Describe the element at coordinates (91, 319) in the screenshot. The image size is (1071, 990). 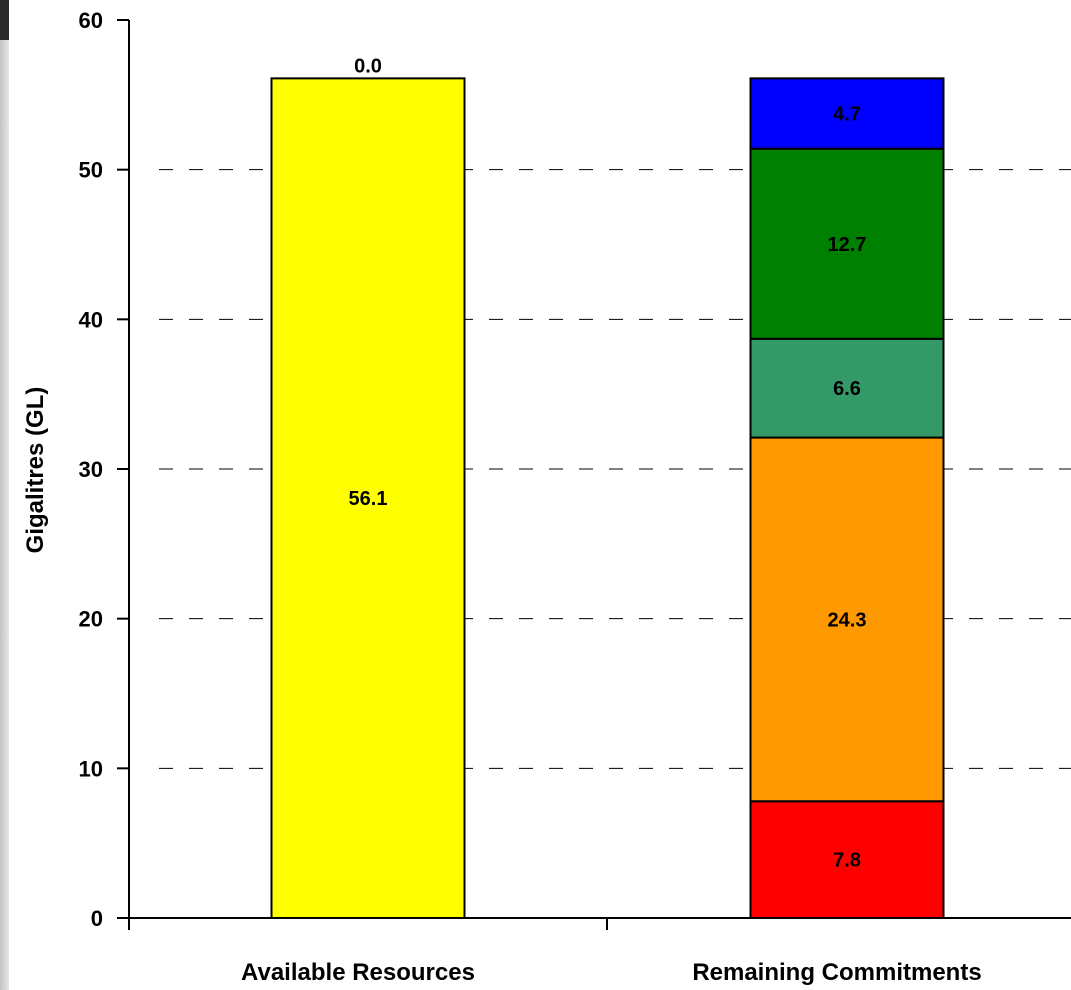
I see `y-tick-label: 40` at that location.